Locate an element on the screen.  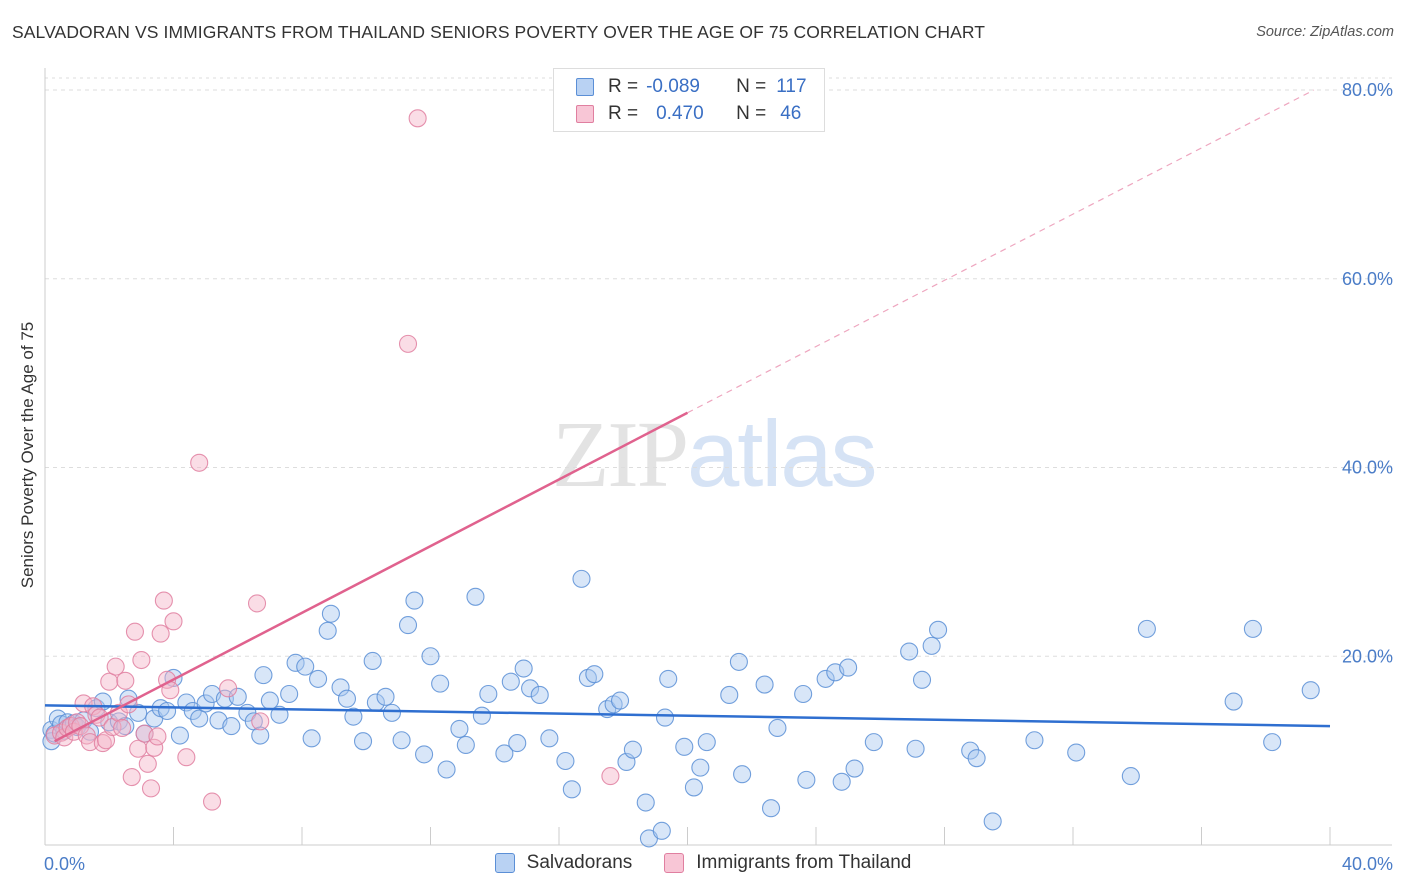
r-value: 0.470 is located at coordinates (680, 113).